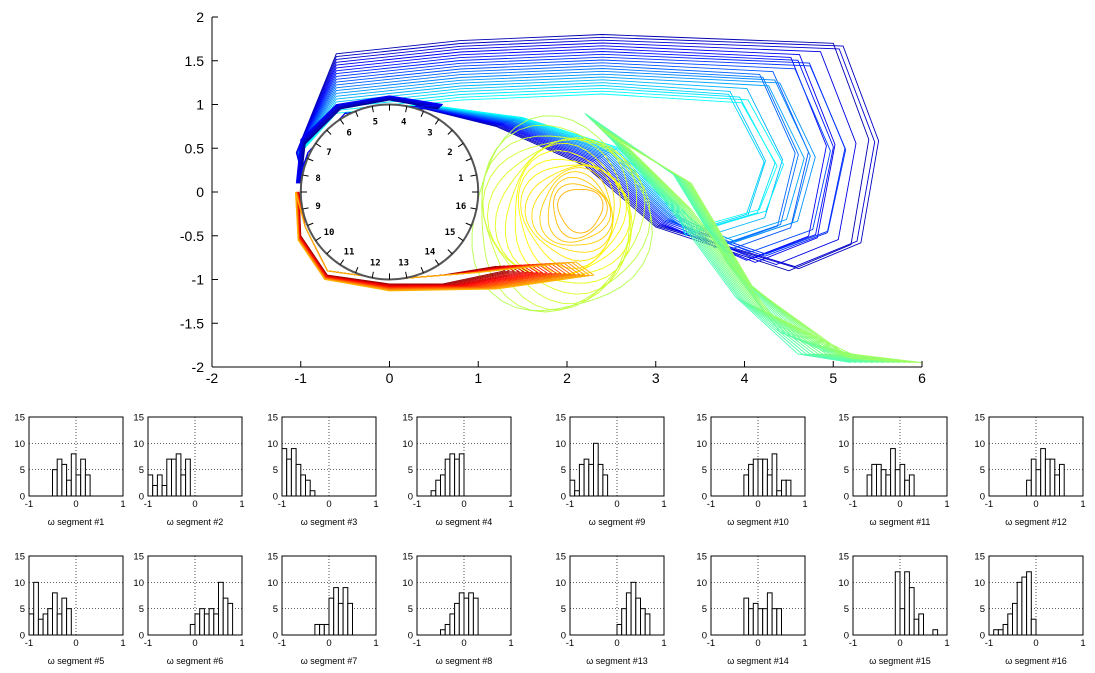  I want to click on histogram-caption: ω segment #4, so click(464, 522).